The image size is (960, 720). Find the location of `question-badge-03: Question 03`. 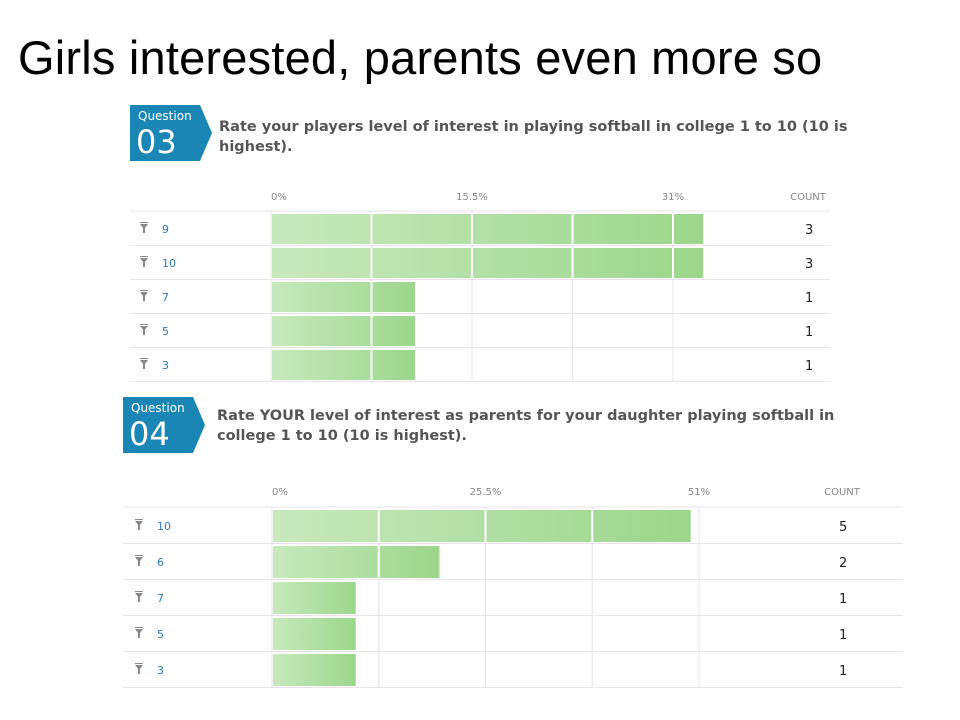

question-badge-03: Question 03 is located at coordinates (171, 133).